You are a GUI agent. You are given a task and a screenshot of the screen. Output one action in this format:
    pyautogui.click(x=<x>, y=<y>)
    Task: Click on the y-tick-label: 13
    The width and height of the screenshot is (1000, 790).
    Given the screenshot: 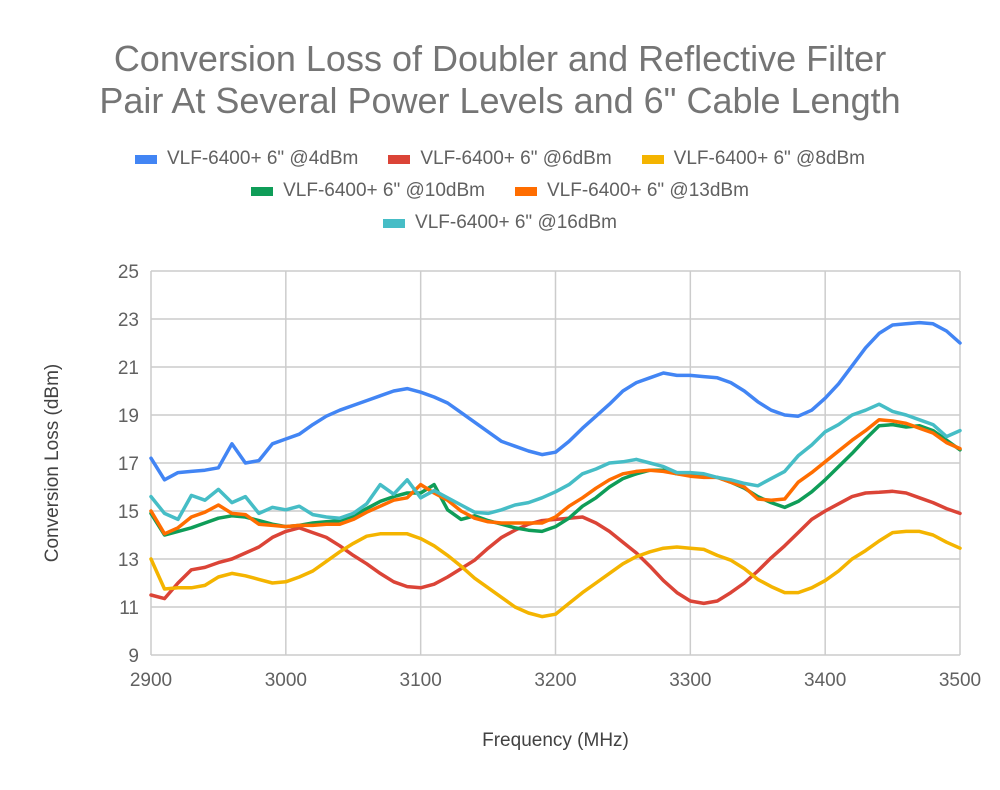 What is the action you would take?
    pyautogui.click(x=128, y=560)
    